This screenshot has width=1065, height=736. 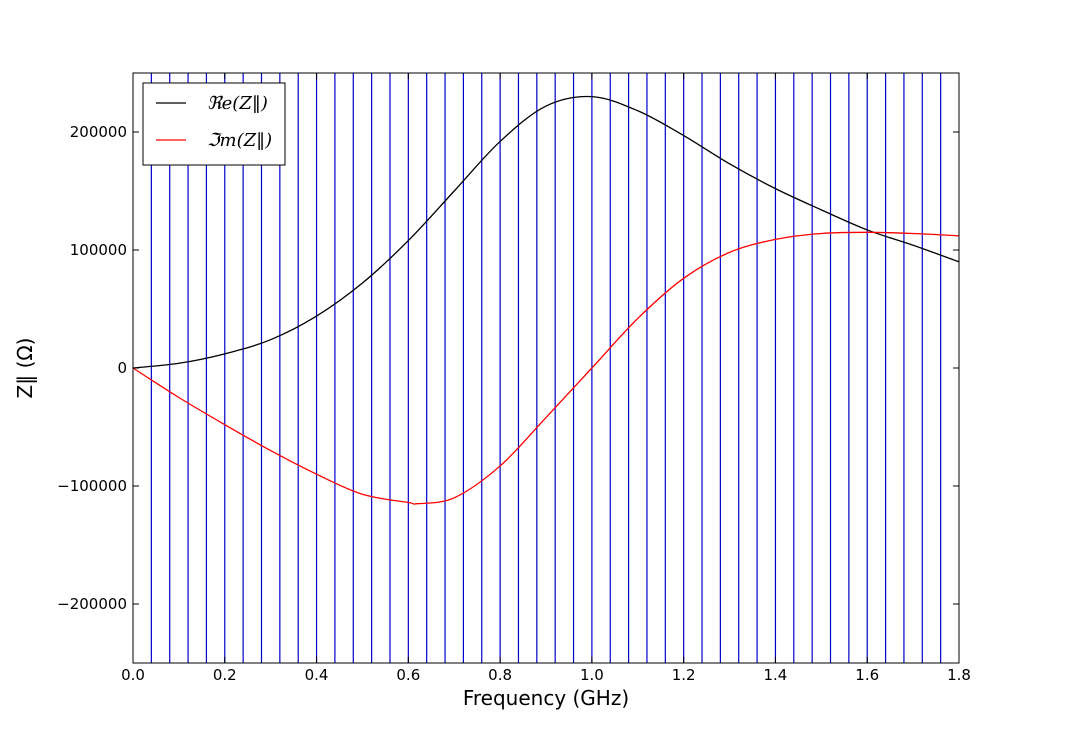 What do you see at coordinates (98, 132) in the screenshot?
I see `y-tick-label: 200000` at bounding box center [98, 132].